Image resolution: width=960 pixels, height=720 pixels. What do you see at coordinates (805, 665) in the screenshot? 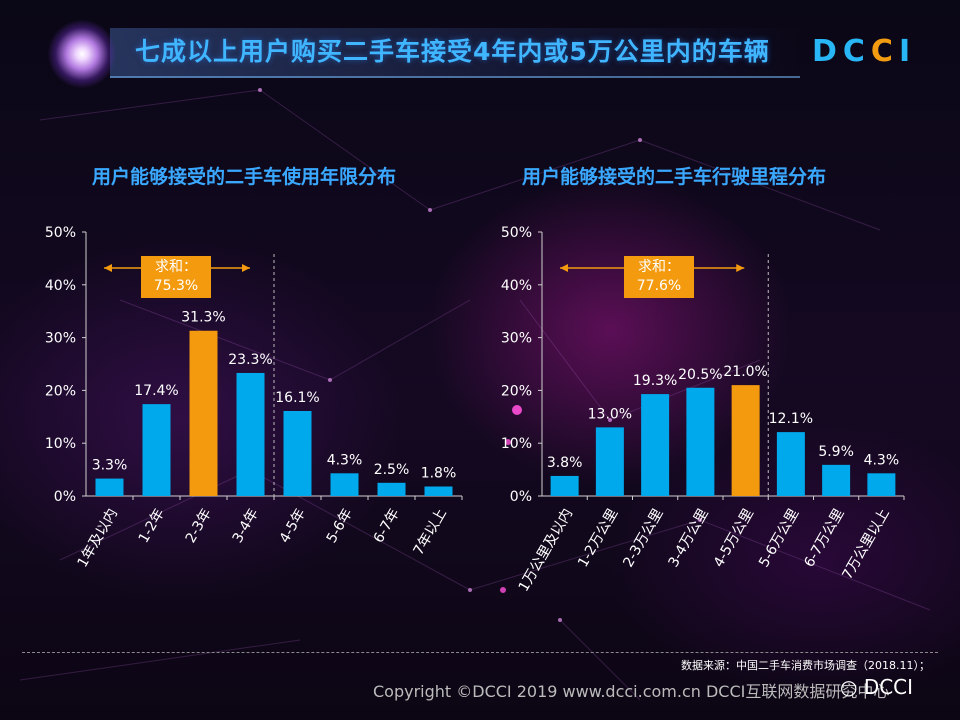
I see `data-source: 数据来源：中国二手车消费市场调查（2018.11）；` at bounding box center [805, 665].